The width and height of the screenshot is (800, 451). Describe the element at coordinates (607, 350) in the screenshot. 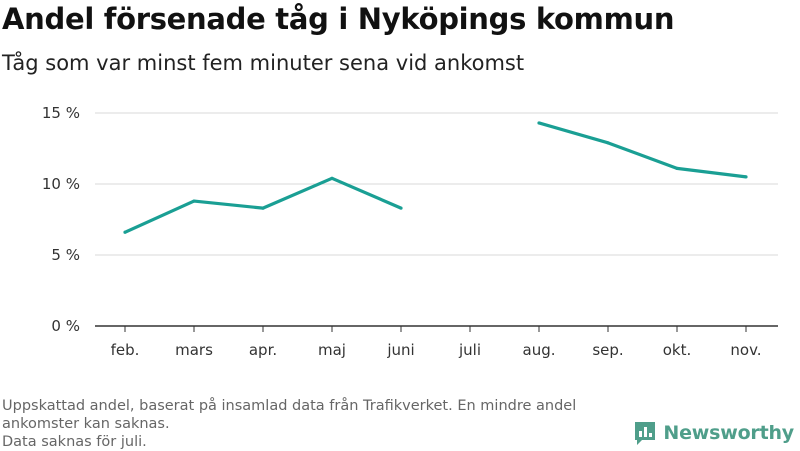

I see `x-tick-label: sep.` at that location.